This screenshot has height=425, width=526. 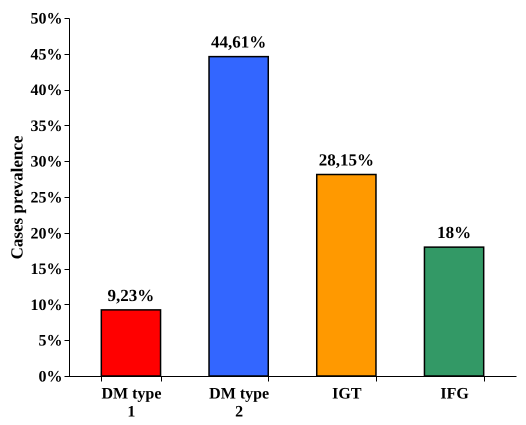 I want to click on y-tick-label: 0%, so click(x=50, y=377).